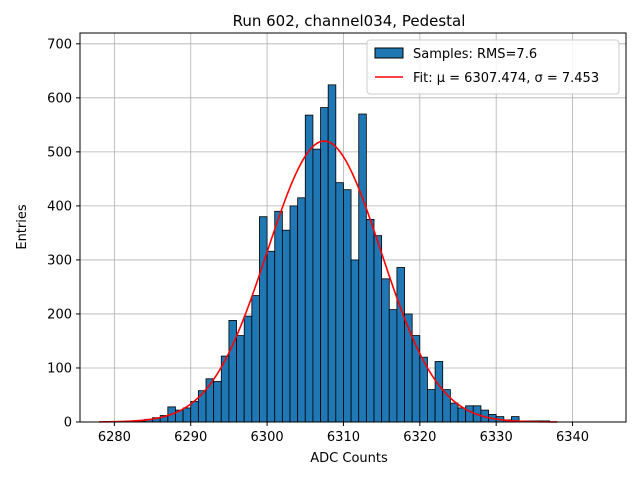 This screenshot has width=640, height=480. I want to click on x-axis-title: ADC Counts, so click(349, 458).